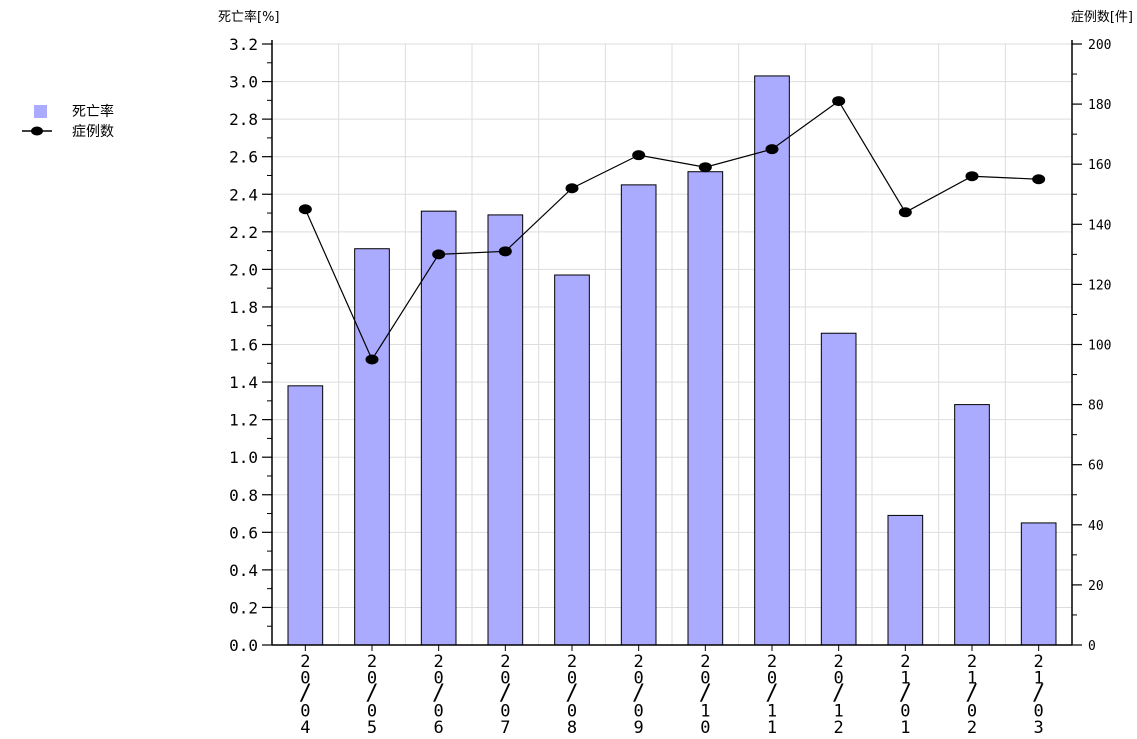 Image resolution: width=1137 pixels, height=739 pixels. What do you see at coordinates (905, 695) in the screenshot?
I see `x-tick-label: 2 1/0 1` at bounding box center [905, 695].